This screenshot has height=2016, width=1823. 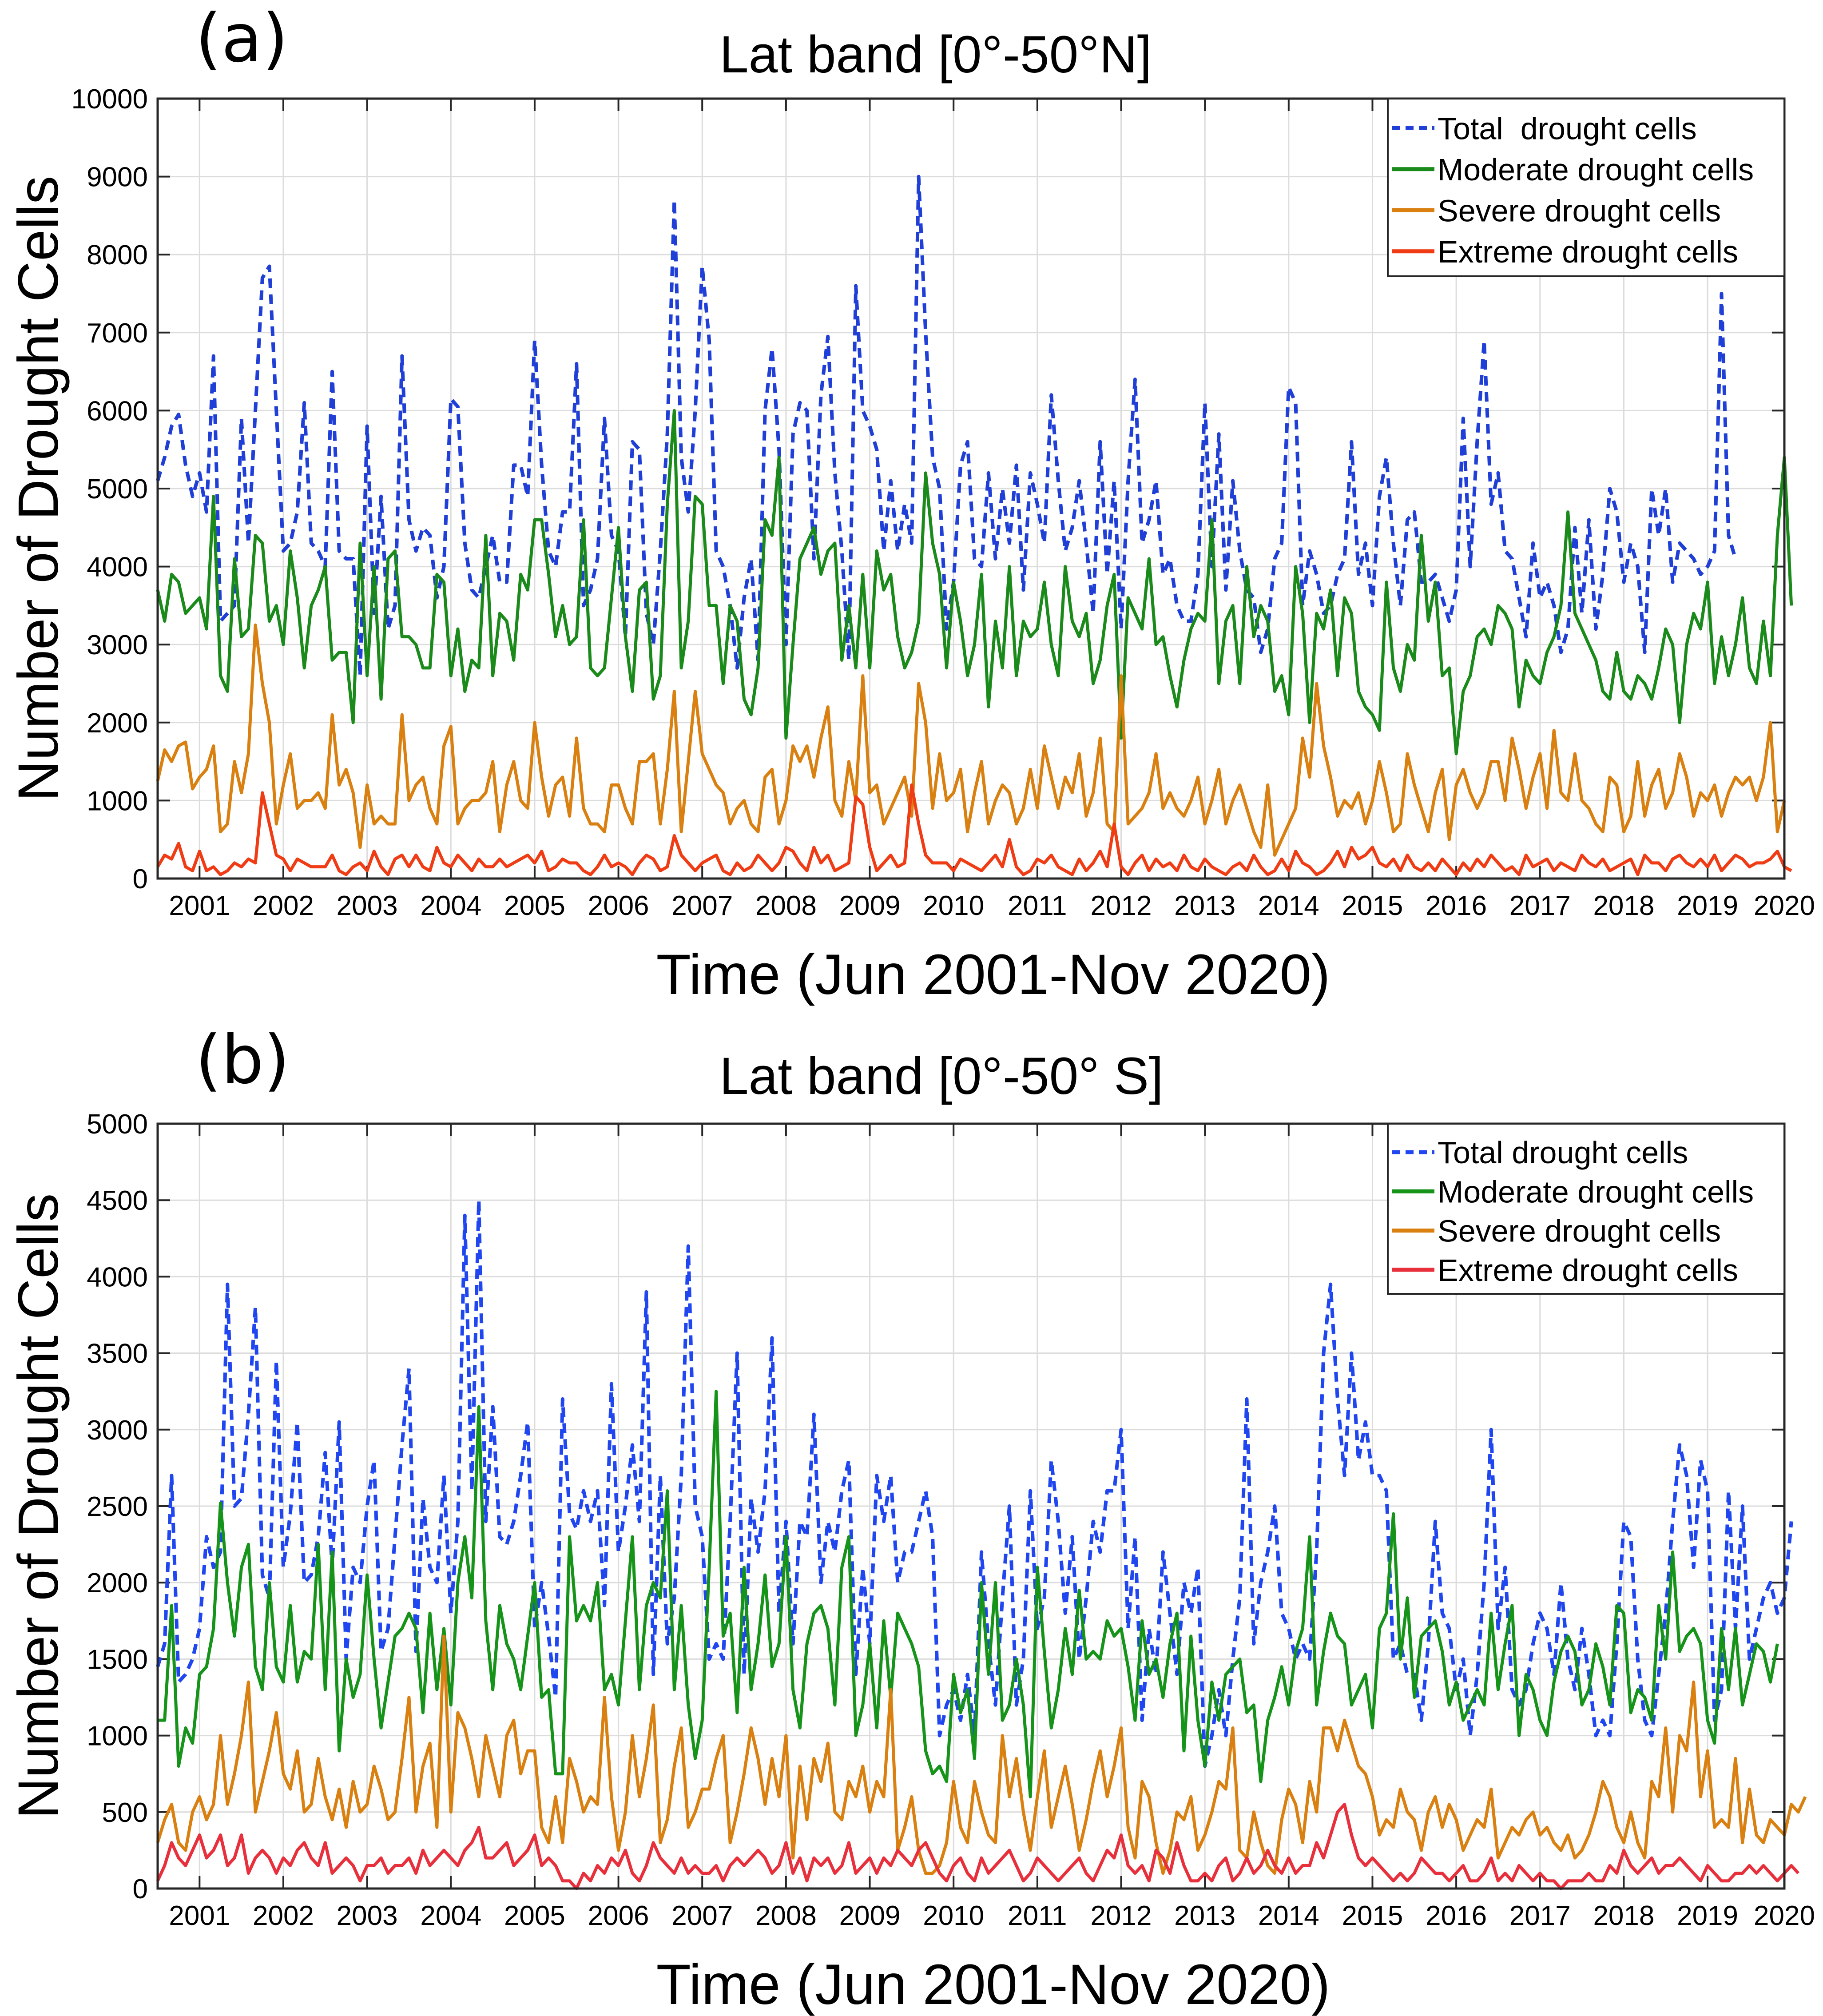 I want to click on y-tick-label: 1500, so click(x=117, y=1660).